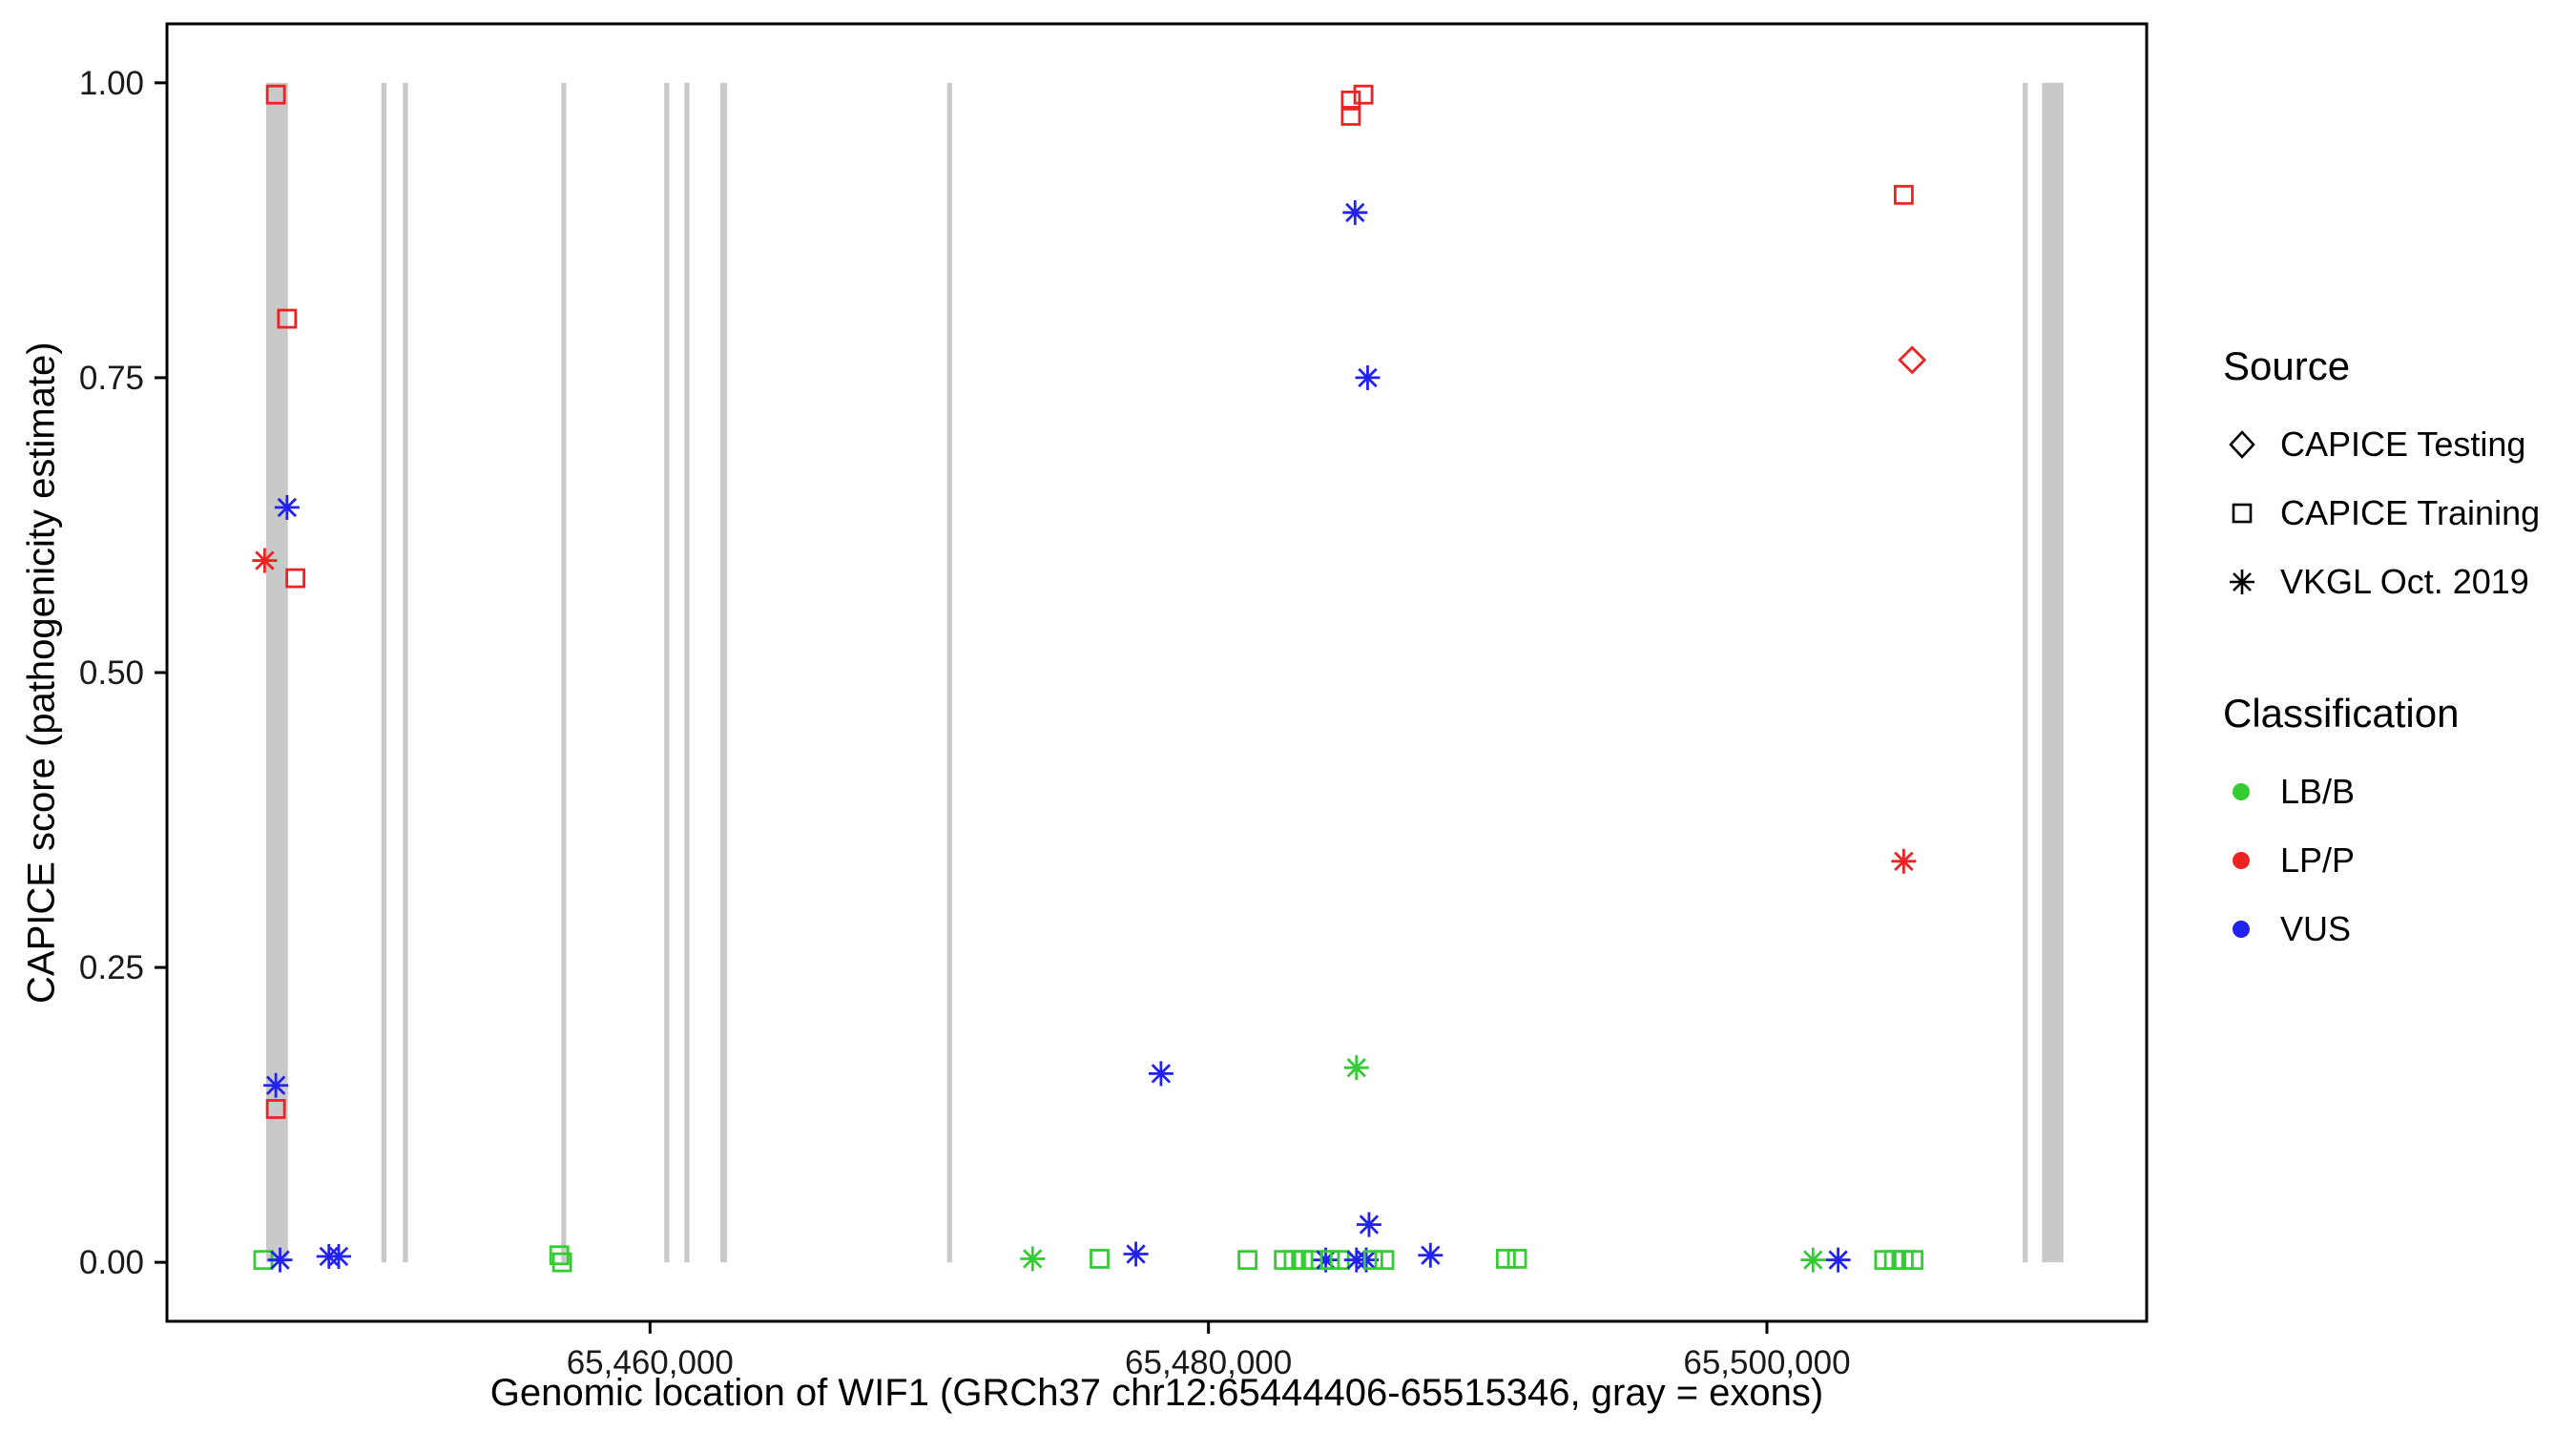 This screenshot has width=2576, height=1431. What do you see at coordinates (2341, 713) in the screenshot?
I see `legend-classification-title: Classification` at bounding box center [2341, 713].